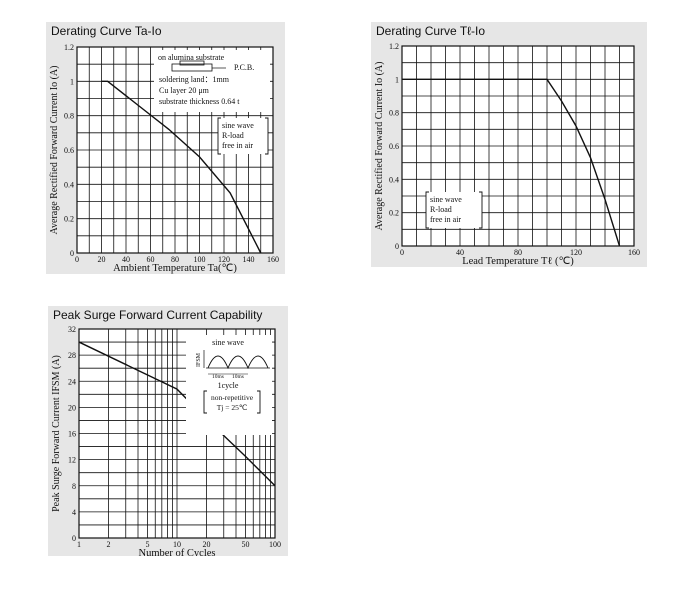 Image resolution: width=700 pixels, height=594 pixels. Describe the element at coordinates (56, 433) in the screenshot. I see `y-axis-label: Peak Surge Forward Current IFSM (A)` at that location.